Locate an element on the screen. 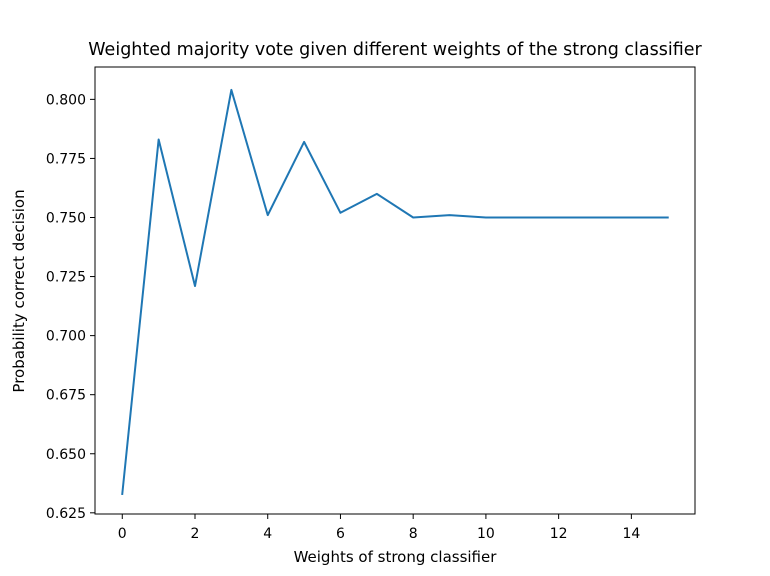 Image resolution: width=770 pixels, height=576 pixels. x-tick-label: 4 is located at coordinates (267, 534).